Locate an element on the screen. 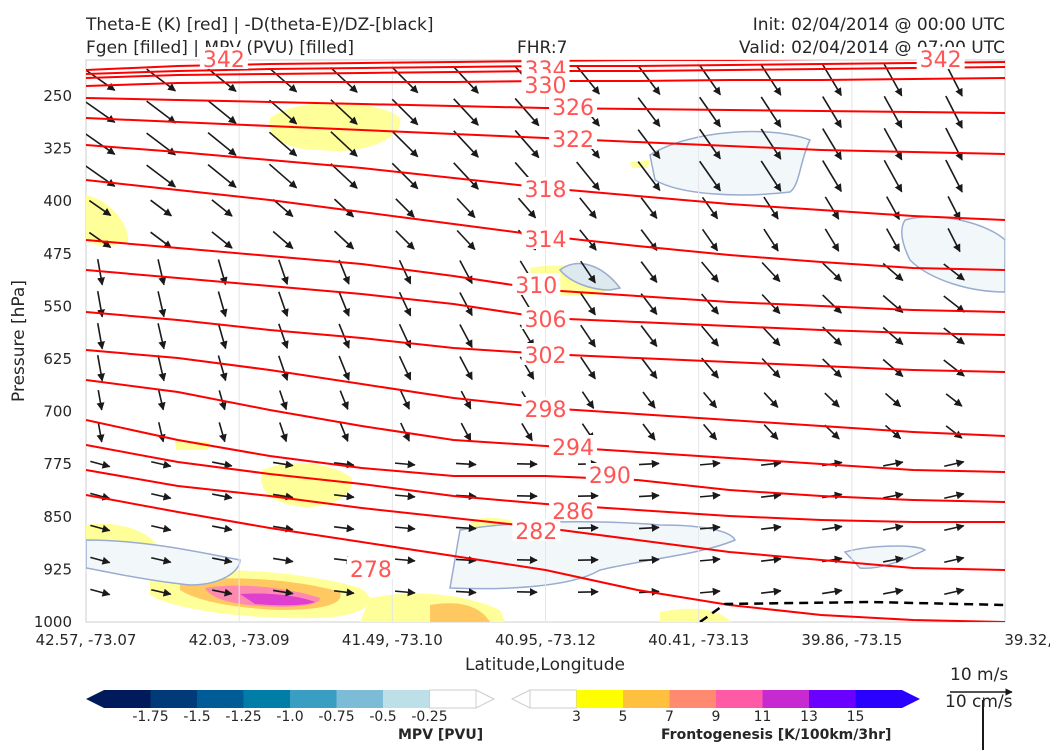 The width and height of the screenshot is (1050, 750). wind-key-top: 10 m/s is located at coordinates (979, 675).